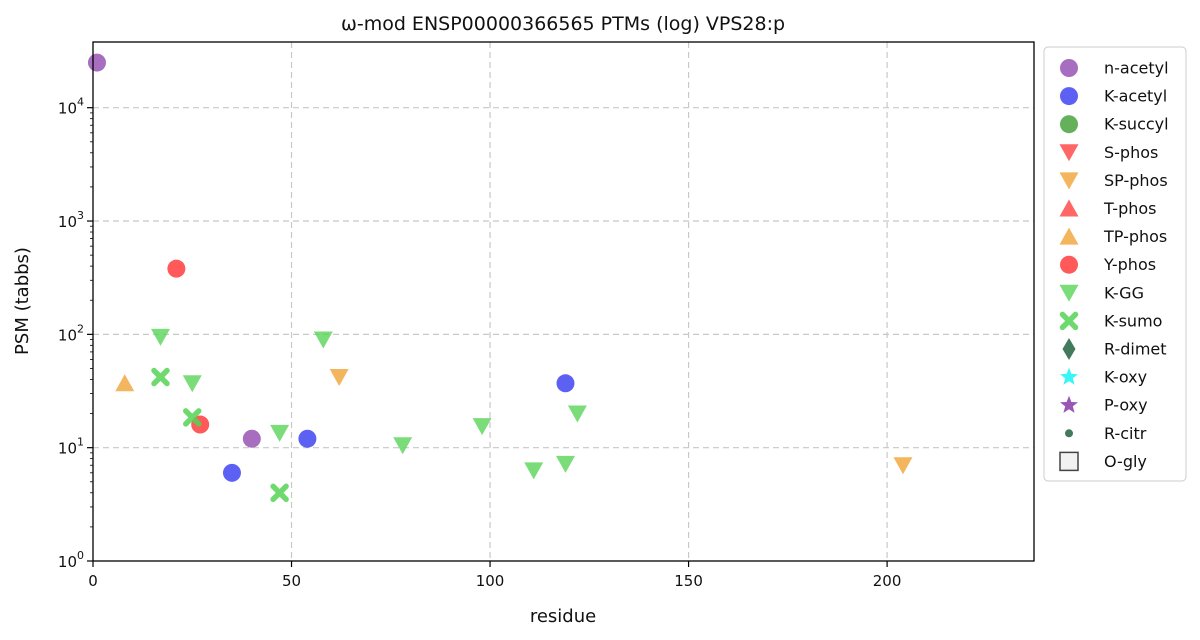  I want to click on legend-marker-o-gly, so click(1069, 461).